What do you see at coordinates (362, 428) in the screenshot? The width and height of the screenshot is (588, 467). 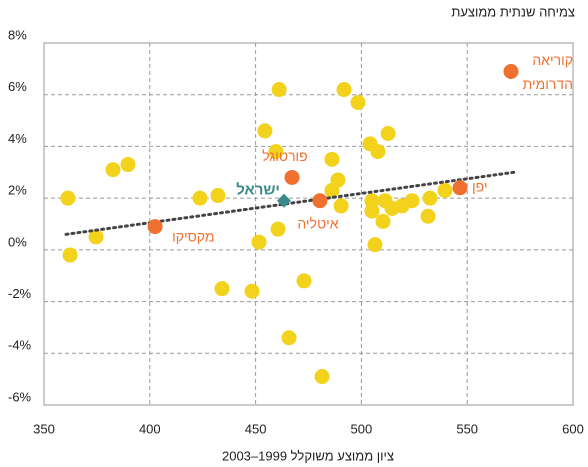 I see `x-tick-label: 500` at bounding box center [362, 428].